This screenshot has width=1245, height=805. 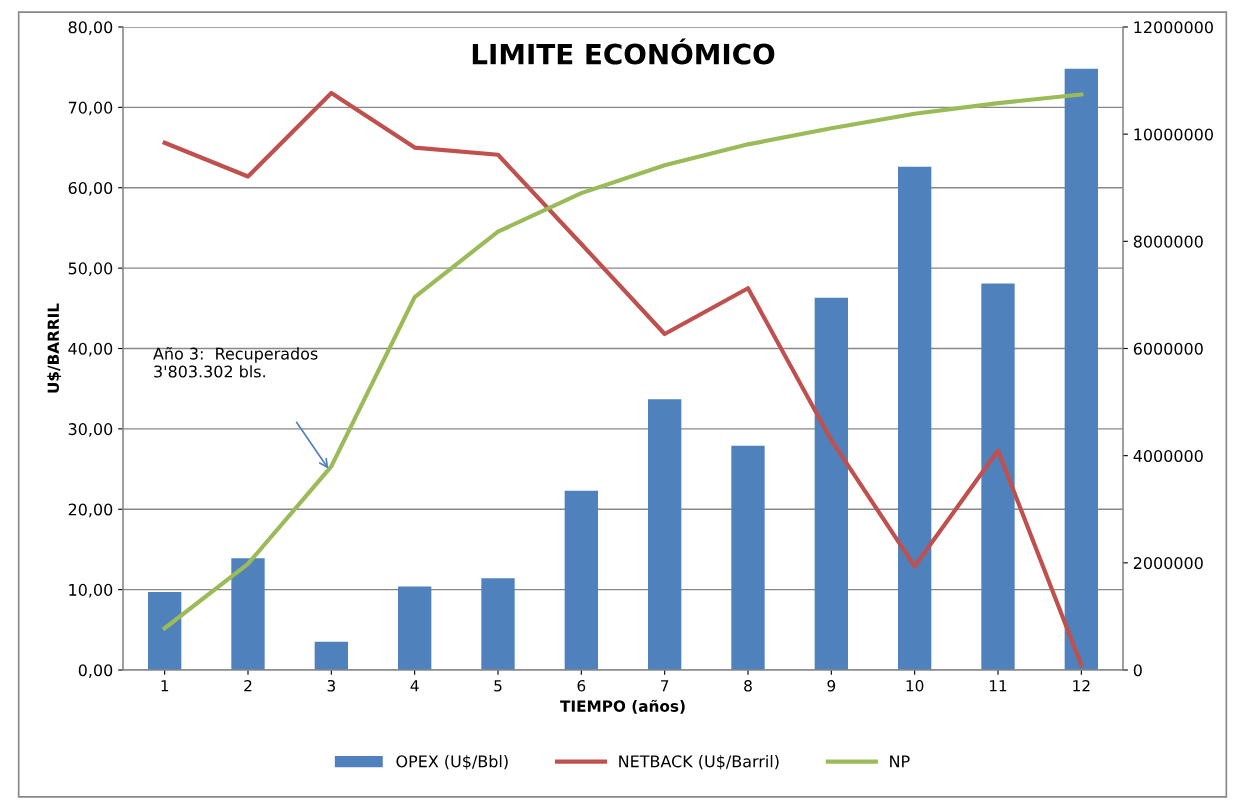 What do you see at coordinates (235, 362) in the screenshot?
I see `annotation: Año 3: Recuperados 3'803.302 bls.` at bounding box center [235, 362].